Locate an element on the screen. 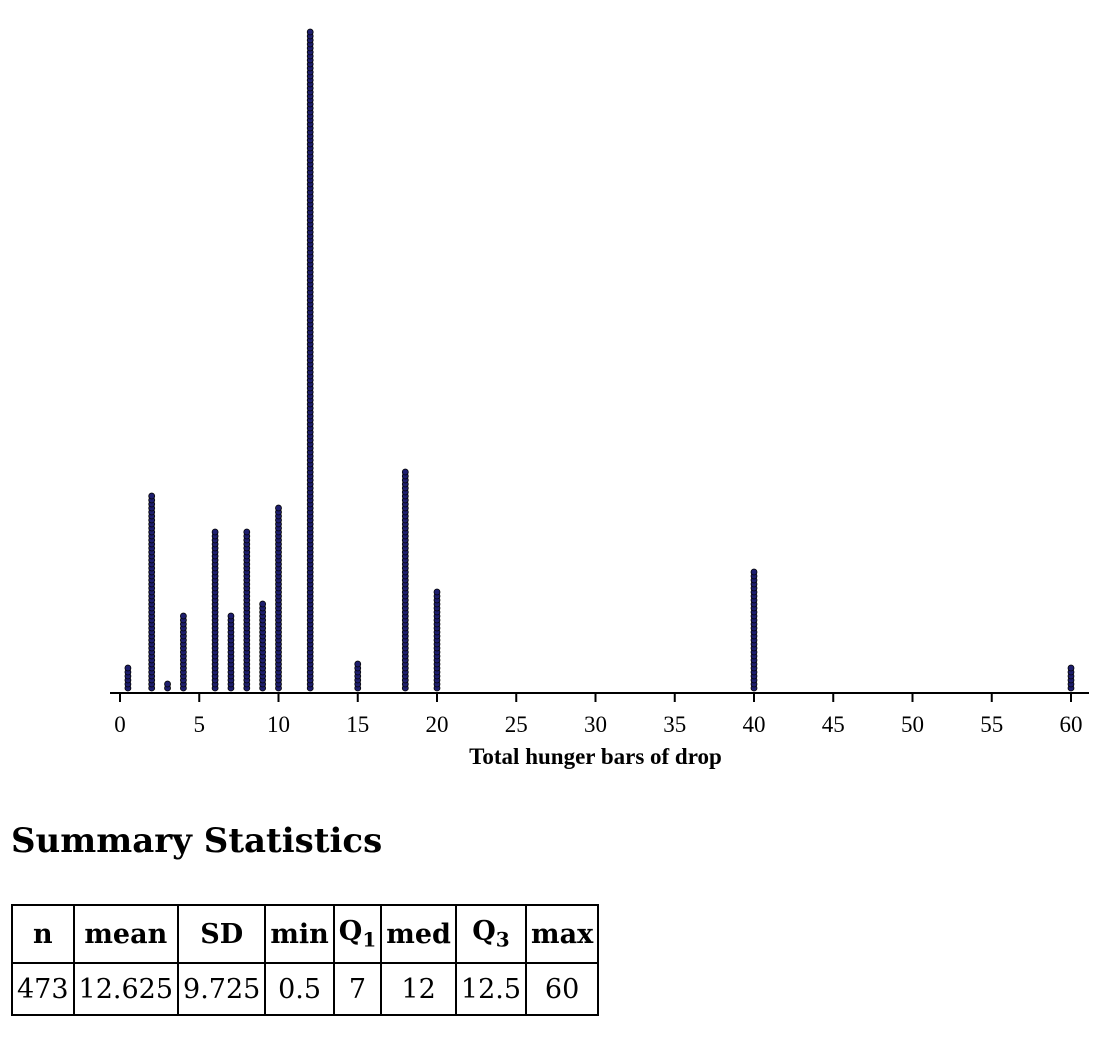  header-n: n is located at coordinates (43, 934).